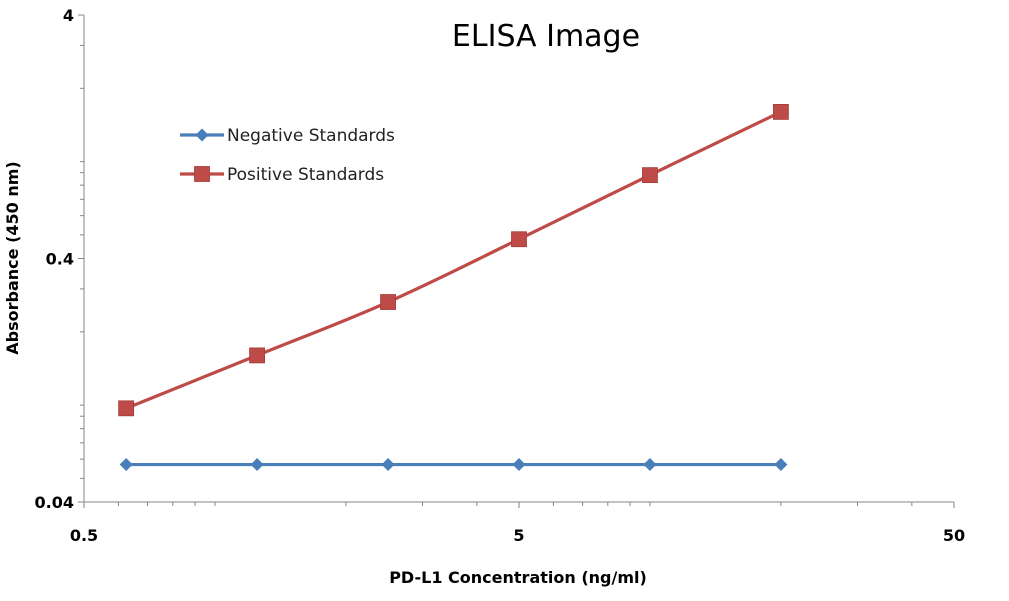  Describe the element at coordinates (954, 535) in the screenshot. I see `x-tick-label: 50` at that location.